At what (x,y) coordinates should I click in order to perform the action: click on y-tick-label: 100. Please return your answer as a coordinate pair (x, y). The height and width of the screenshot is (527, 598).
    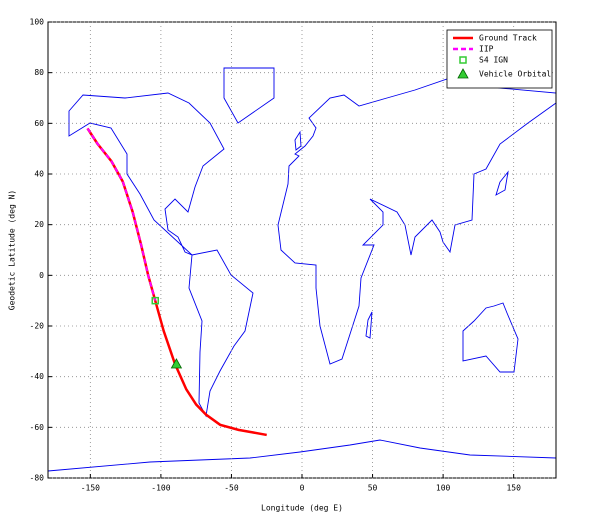
    Looking at the image, I should click on (37, 22).